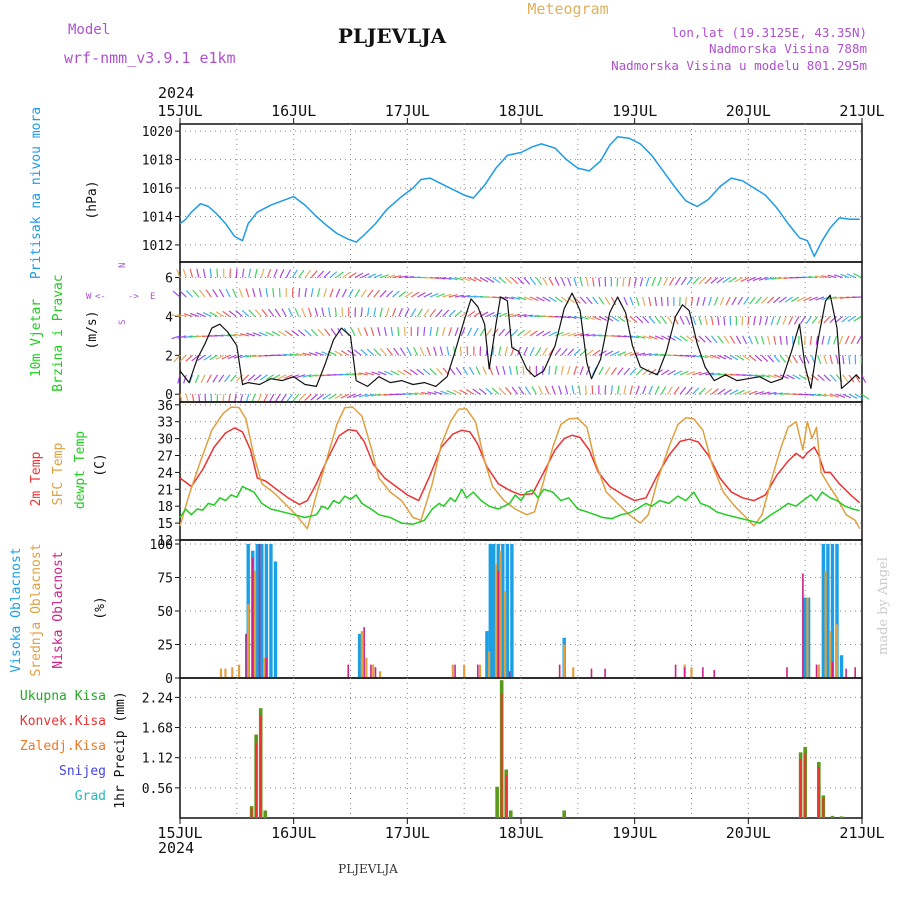 This screenshot has height=900, width=900. I want to click on wind-panel: 0 2 4 6, so click(517, 332).